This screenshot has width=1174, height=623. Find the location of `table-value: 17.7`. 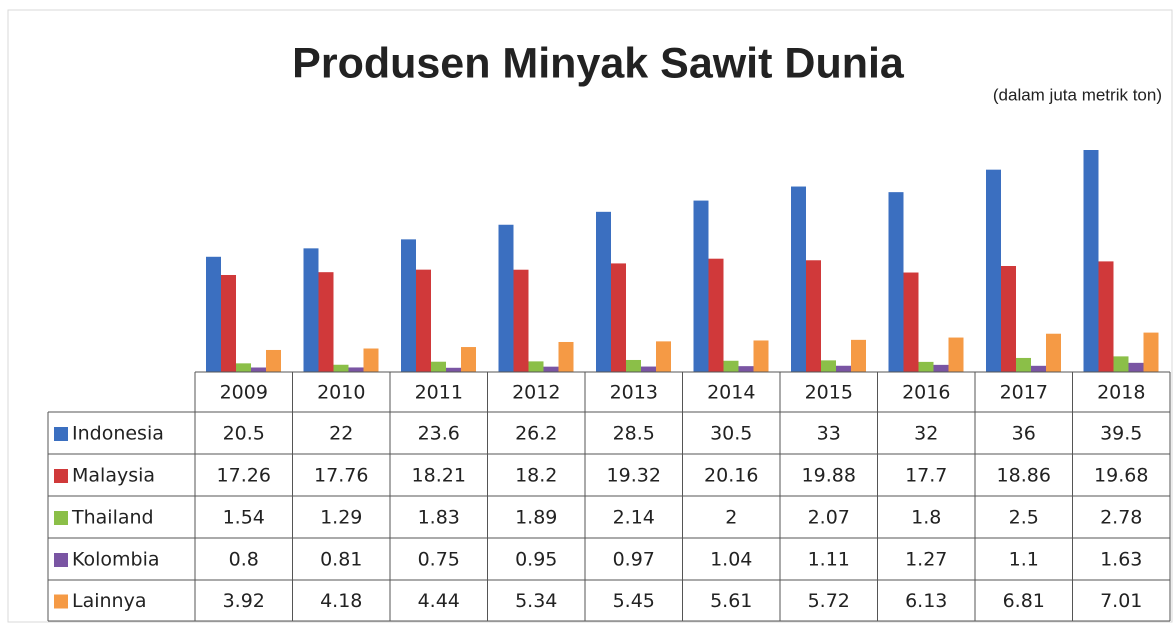

table-value: 17.7 is located at coordinates (926, 476).